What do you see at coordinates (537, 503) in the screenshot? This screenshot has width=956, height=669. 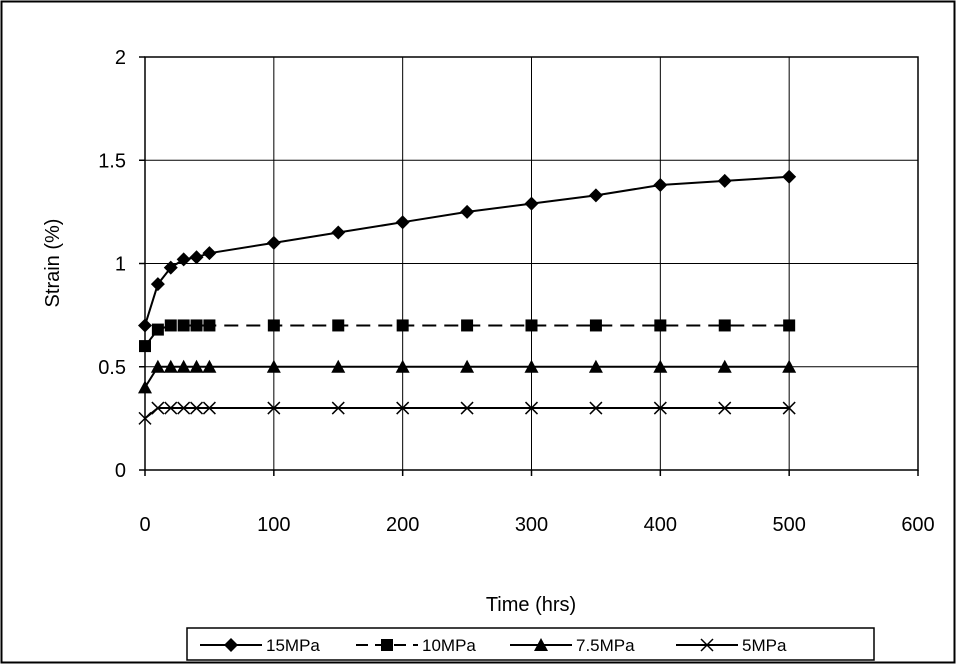 I see `x-axis-ticks: 0 100 200 300 400 500 600` at bounding box center [537, 503].